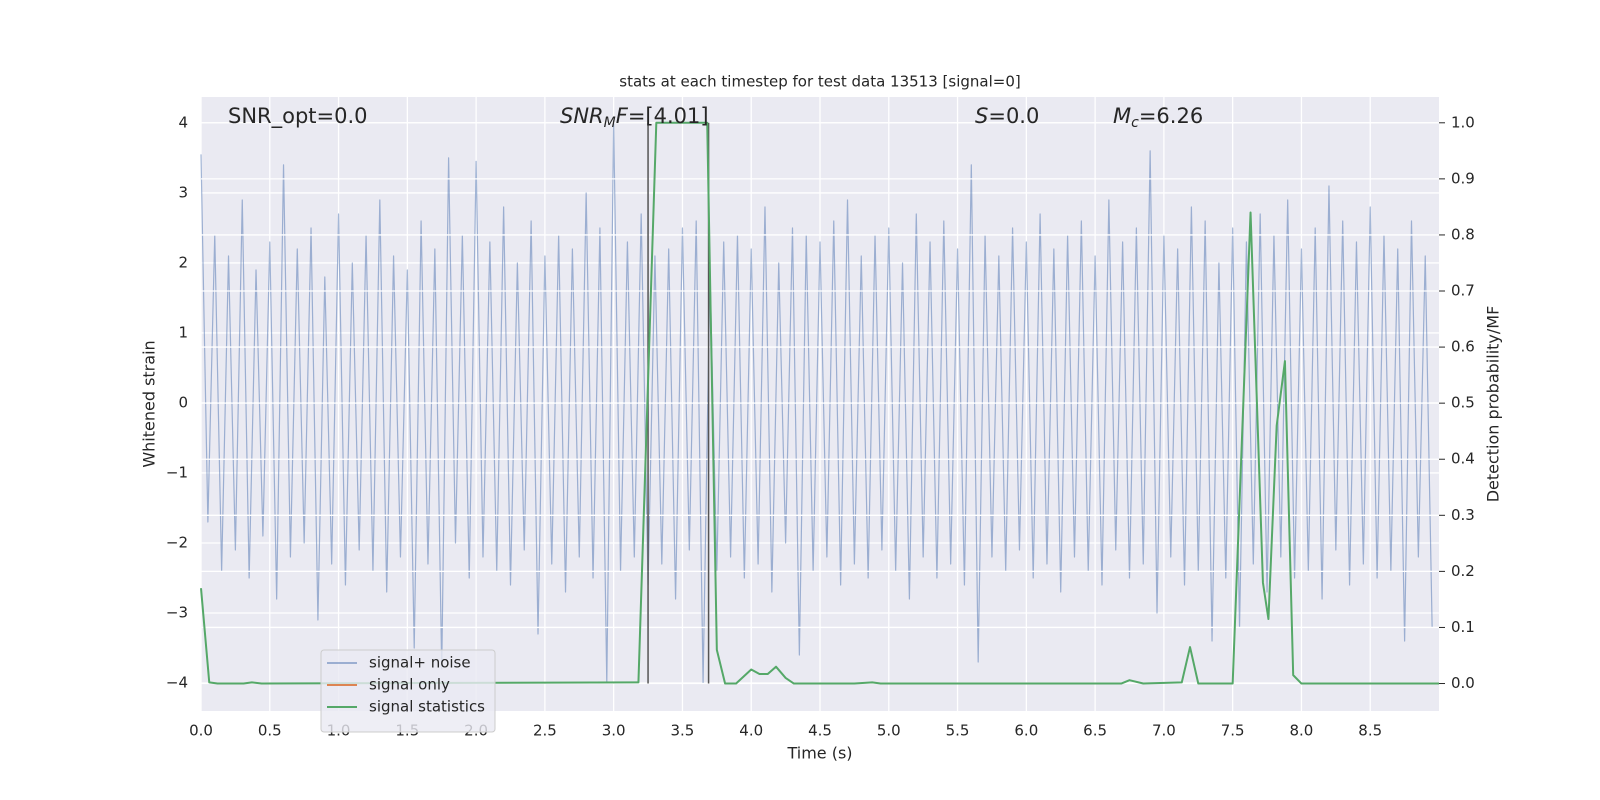  I want to click on annotation: SNRM​F=[4.01], so click(634, 117).